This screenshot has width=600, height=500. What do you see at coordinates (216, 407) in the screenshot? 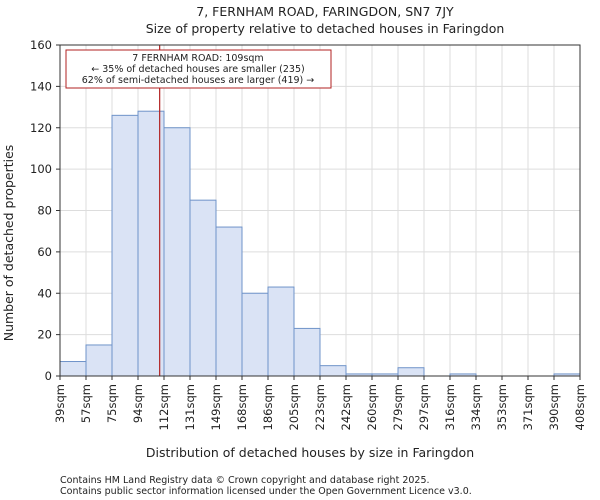
I see `x-tick-label: 149sqm` at bounding box center [216, 407].